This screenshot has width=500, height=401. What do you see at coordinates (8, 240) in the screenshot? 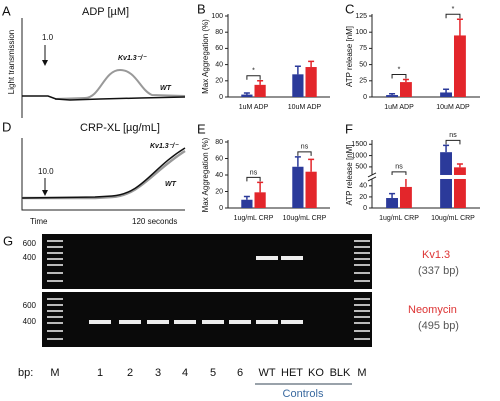
I see `panel-letter: G` at bounding box center [8, 240].